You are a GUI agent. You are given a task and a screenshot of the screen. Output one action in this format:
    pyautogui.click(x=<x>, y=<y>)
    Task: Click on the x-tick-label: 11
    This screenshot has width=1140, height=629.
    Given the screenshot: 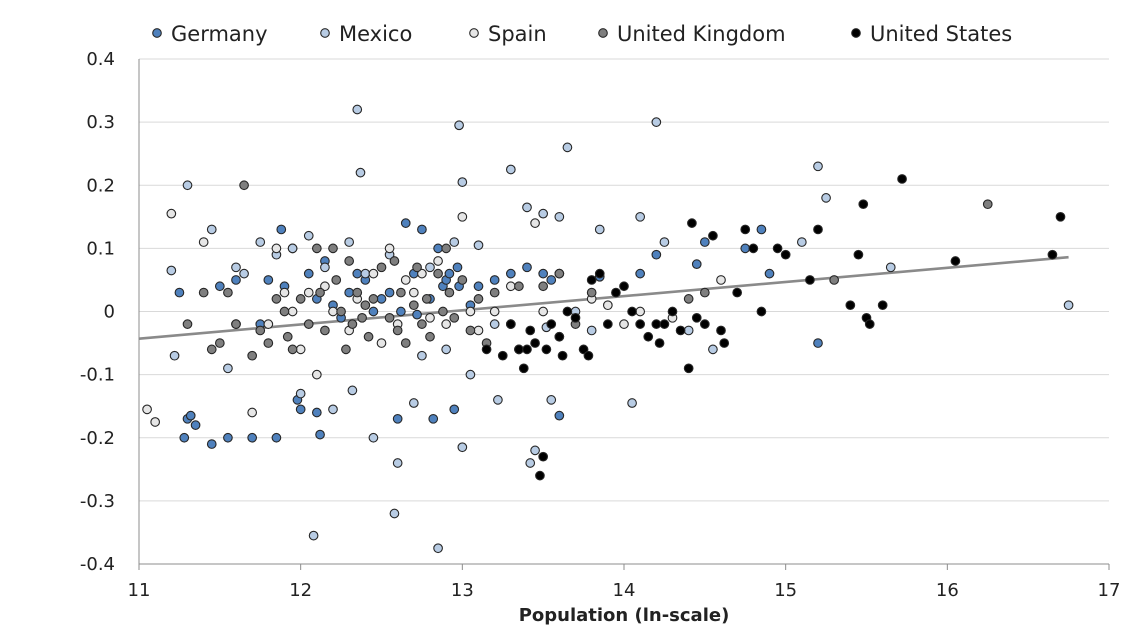 What is the action you would take?
    pyautogui.click(x=139, y=590)
    